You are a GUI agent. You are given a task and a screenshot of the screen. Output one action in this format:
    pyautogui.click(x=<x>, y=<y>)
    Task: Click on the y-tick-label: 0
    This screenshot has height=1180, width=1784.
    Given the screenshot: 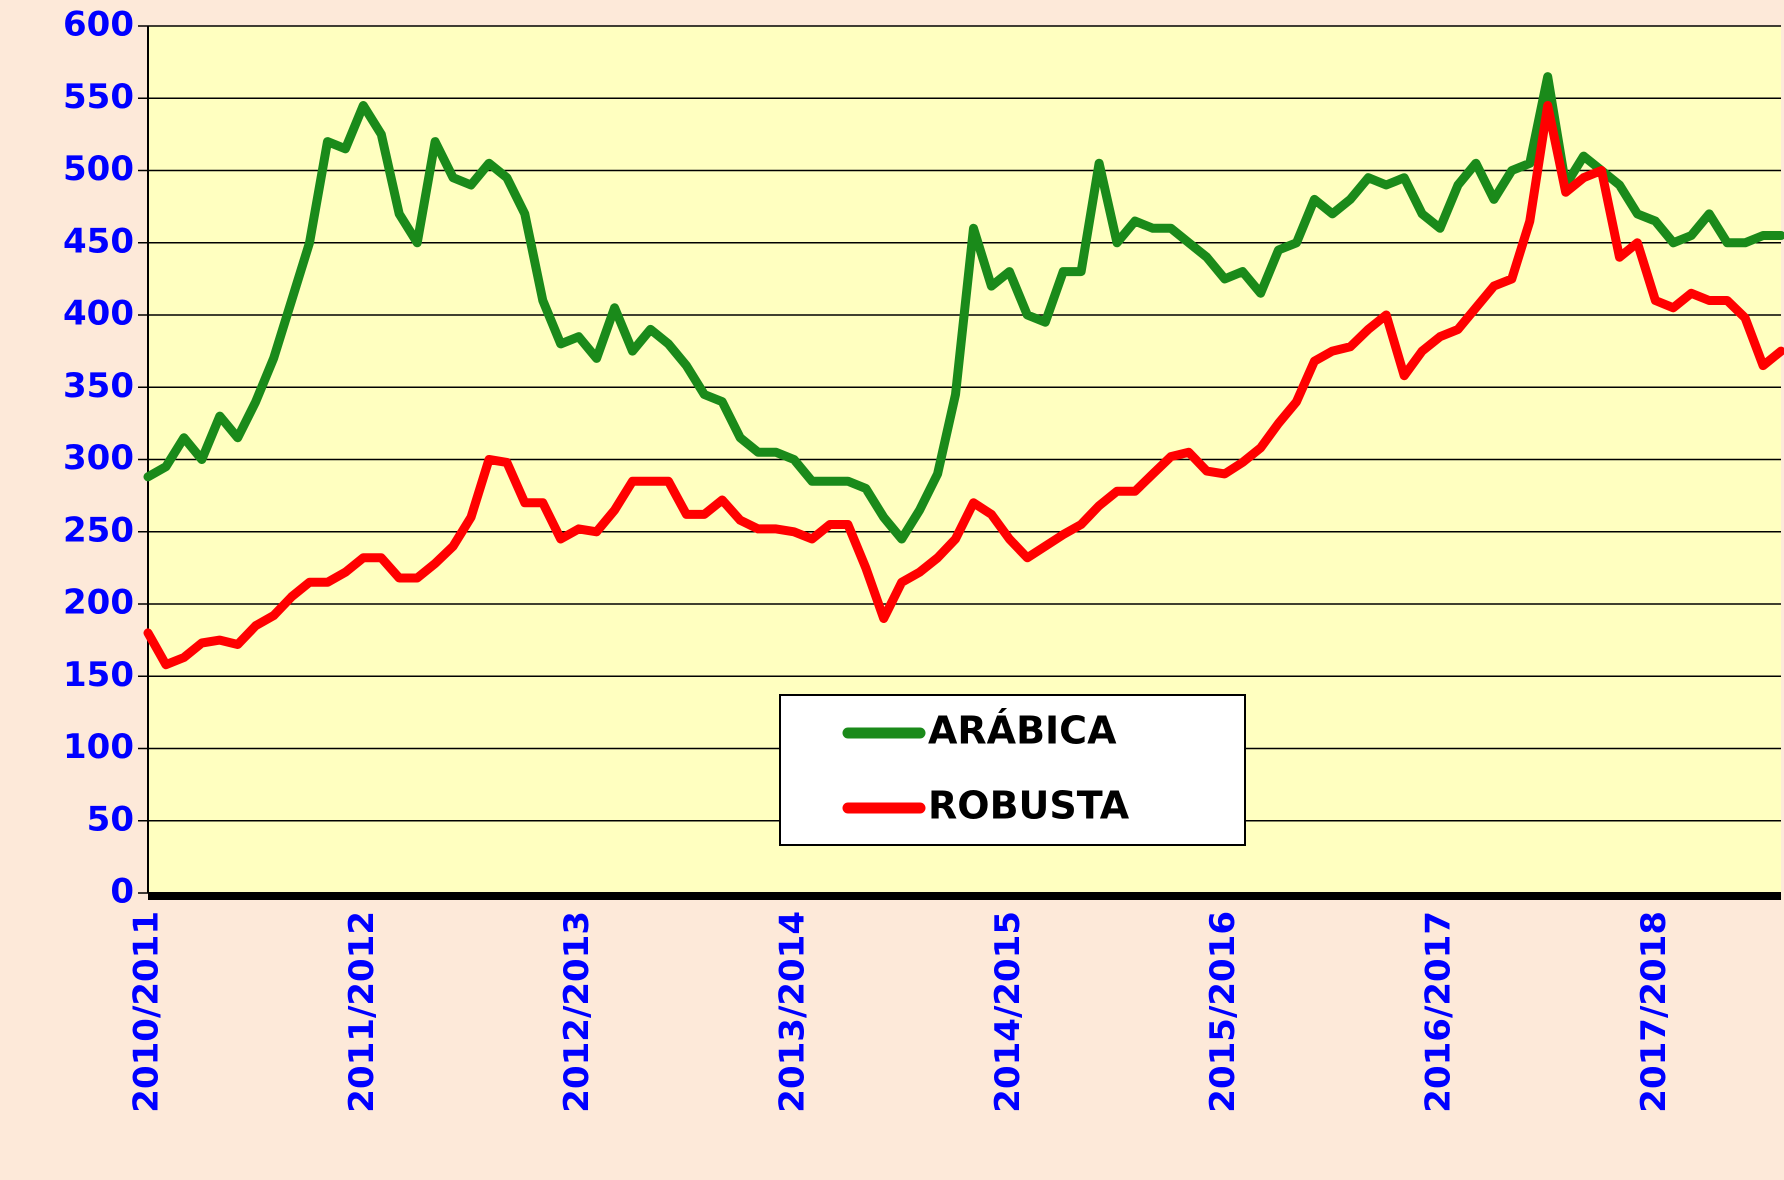 What is the action you would take?
    pyautogui.click(x=122, y=892)
    